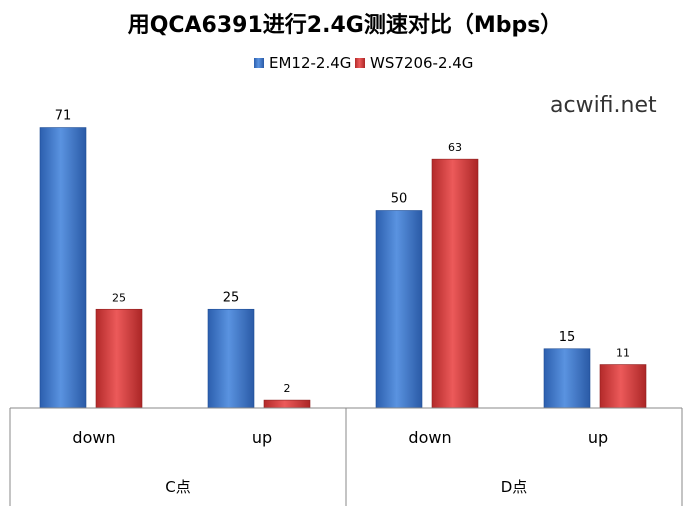  I want to click on category-label-4: up, so click(598, 437).